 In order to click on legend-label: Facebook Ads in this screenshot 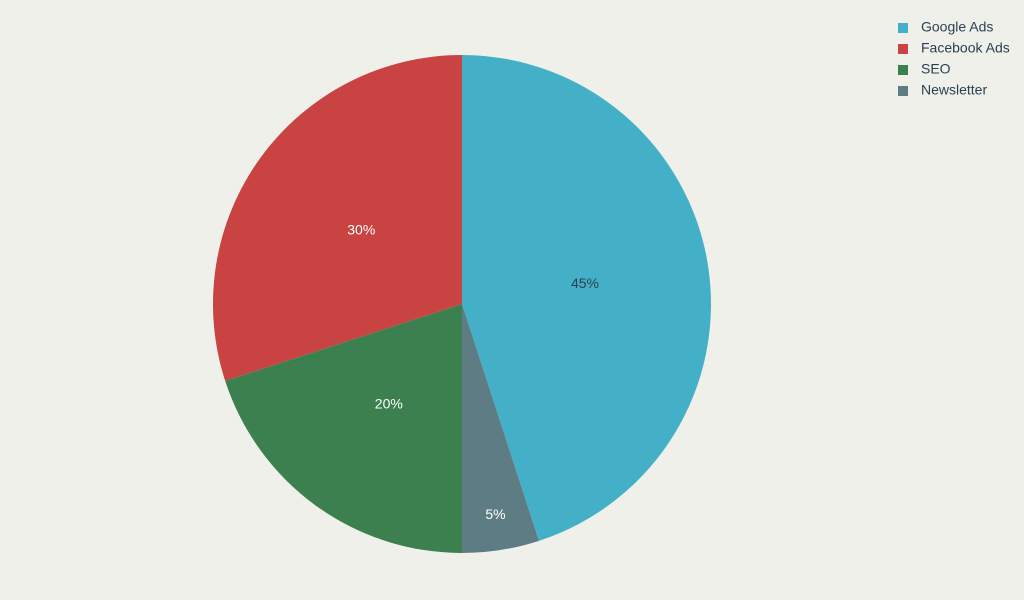, I will do `click(965, 48)`.